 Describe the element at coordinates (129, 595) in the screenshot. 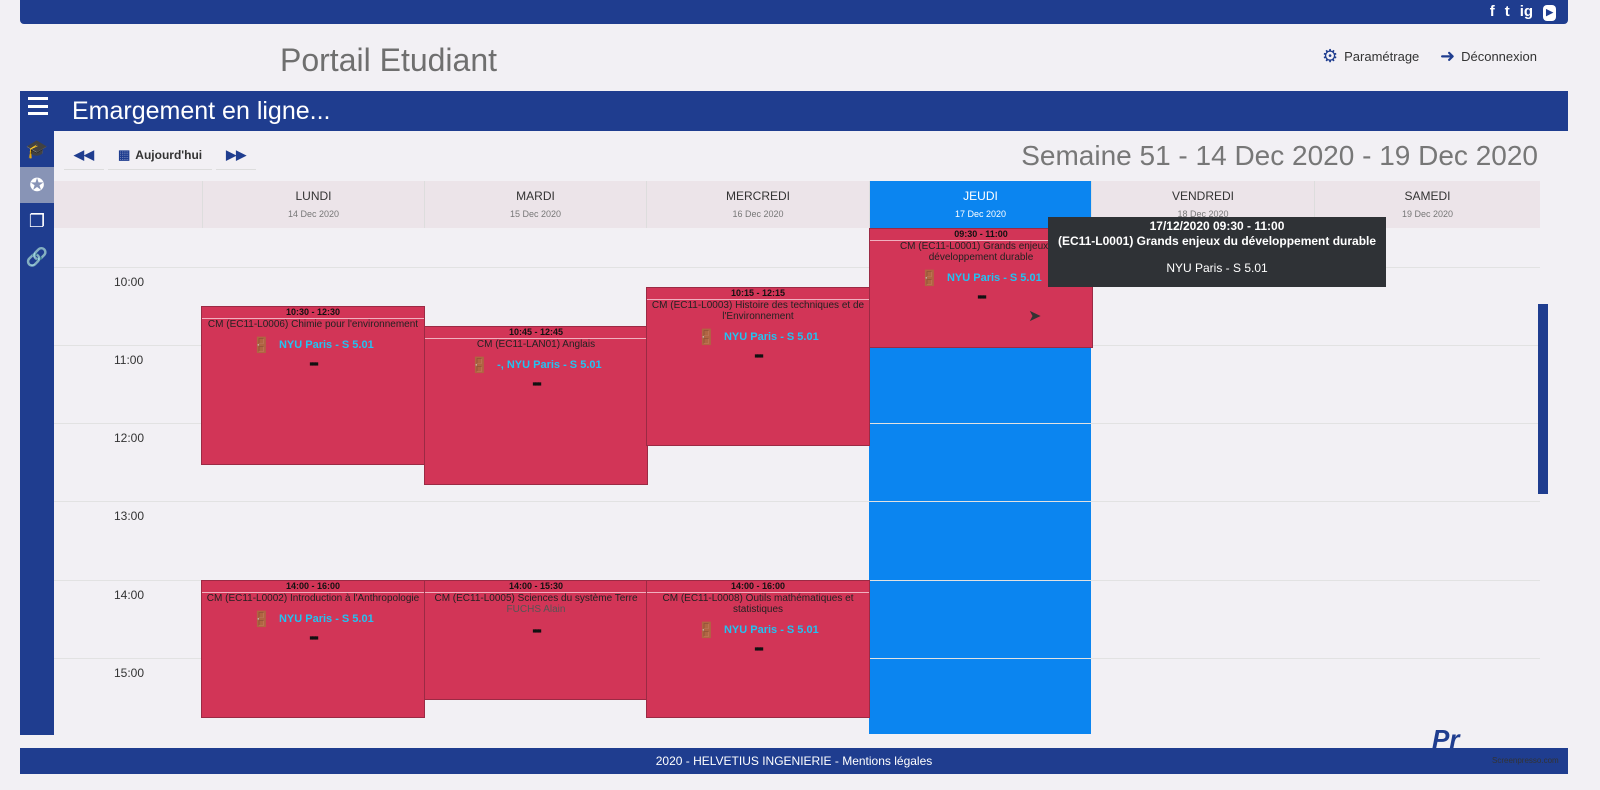

I see `time-label: 14:00` at that location.